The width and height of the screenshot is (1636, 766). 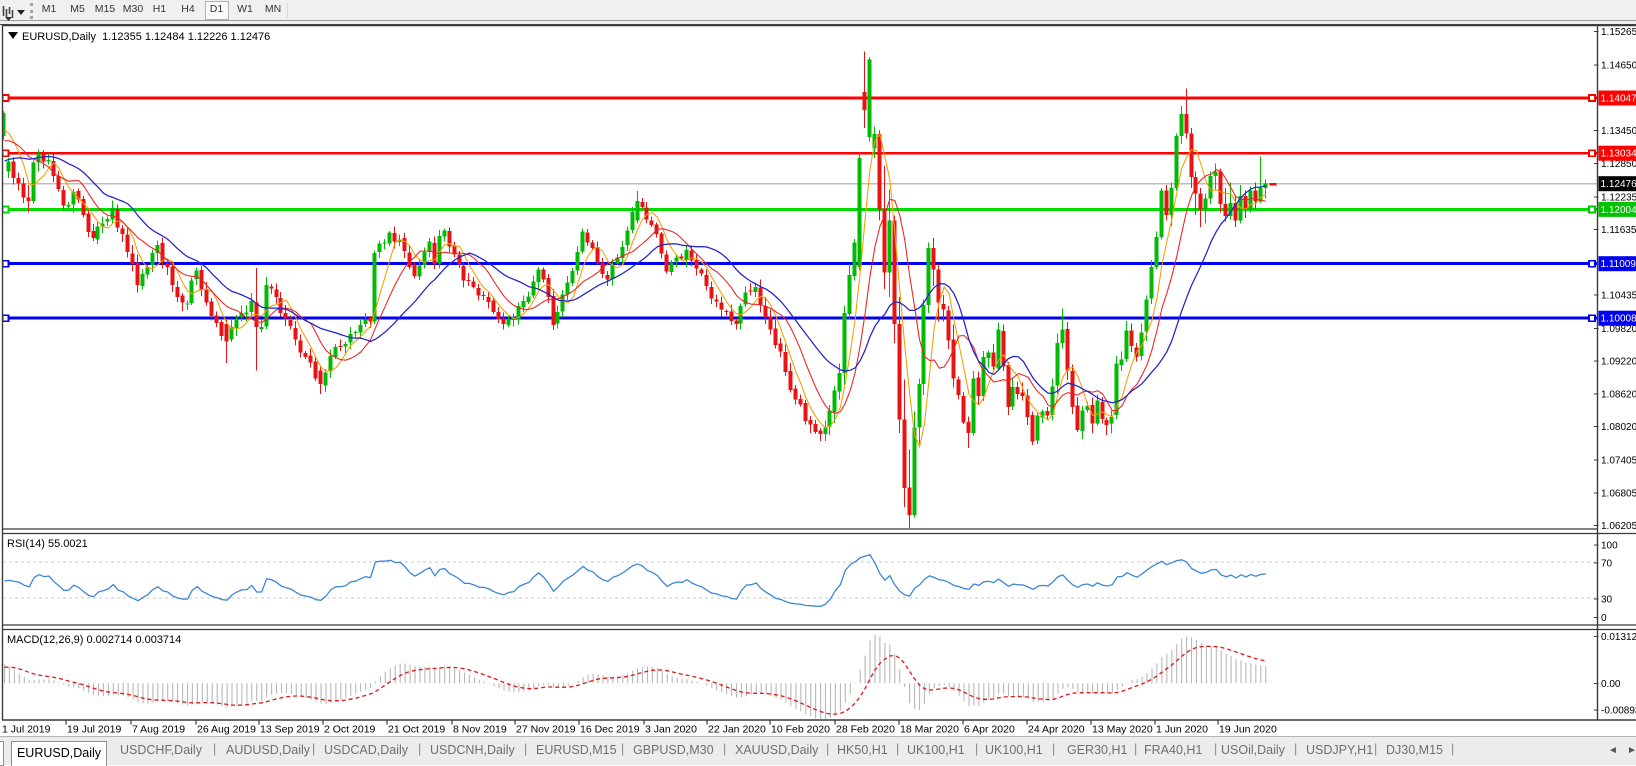 I want to click on svg-text: 19 Jul 2019, so click(x=94, y=730).